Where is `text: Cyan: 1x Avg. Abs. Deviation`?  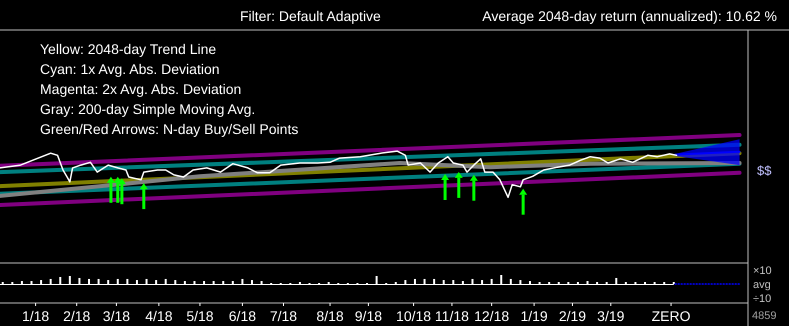
text: Cyan: 1x Avg. Abs. Deviation is located at coordinates (130, 69).